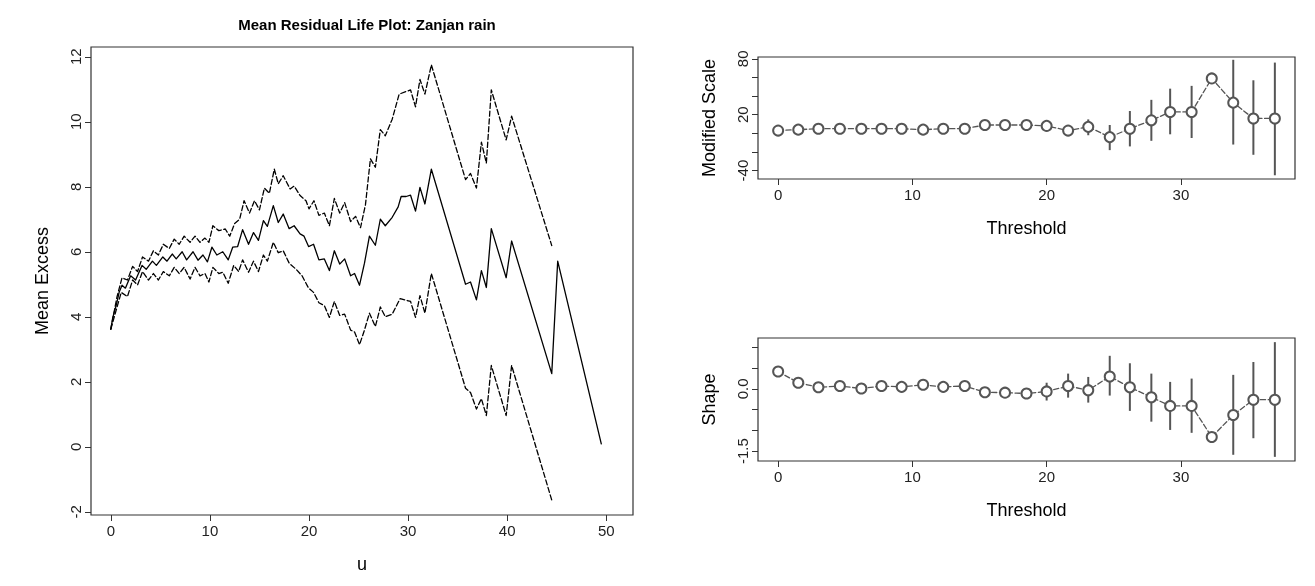 The width and height of the screenshot is (1315, 586). Describe the element at coordinates (75, 381) in the screenshot. I see `y-tick-label: 2` at that location.